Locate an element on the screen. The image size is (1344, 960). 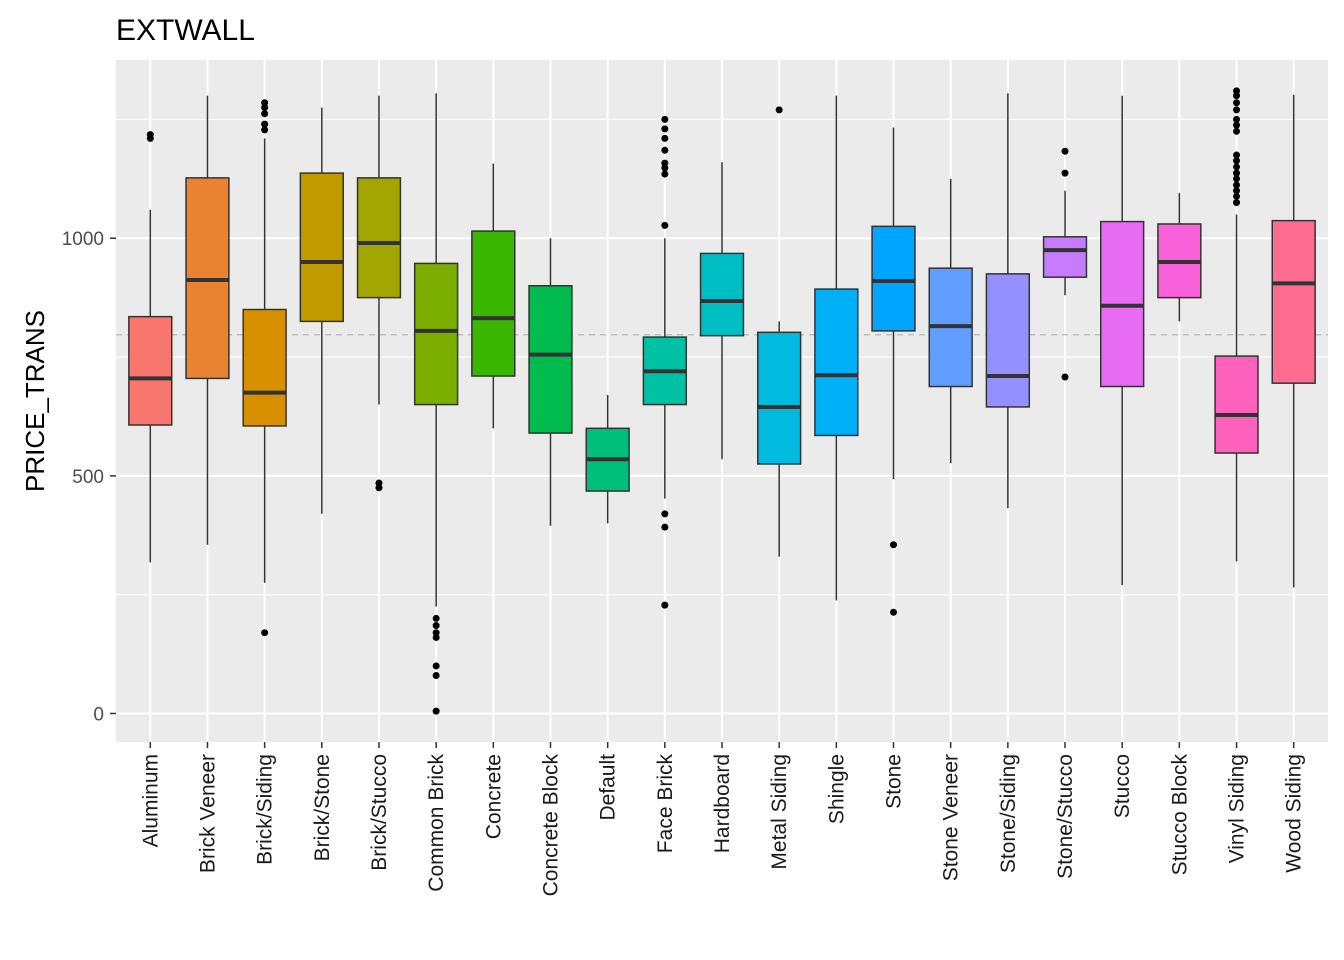
box-metal-siding is located at coordinates (779, 331).